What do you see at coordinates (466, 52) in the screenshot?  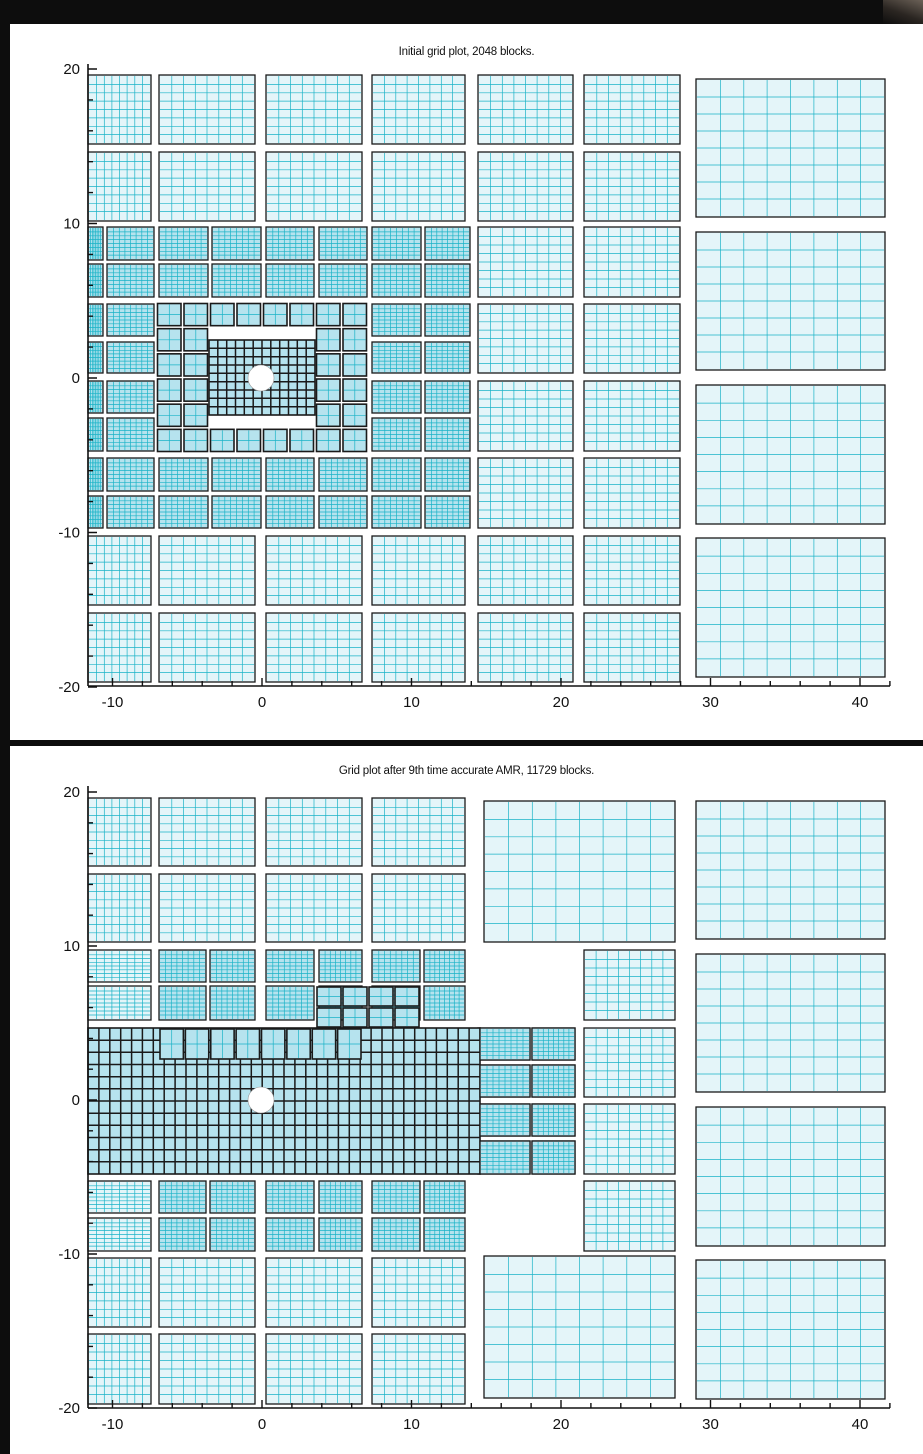 I see `initial-grid-plot-title: Initial grid plot, 2048 blocks.` at bounding box center [466, 52].